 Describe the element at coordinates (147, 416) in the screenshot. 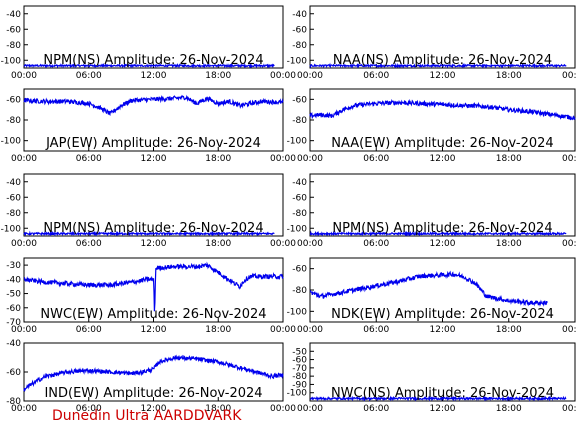

I see `station-footer: Dunedin Ultra AARDDVARK` at that location.